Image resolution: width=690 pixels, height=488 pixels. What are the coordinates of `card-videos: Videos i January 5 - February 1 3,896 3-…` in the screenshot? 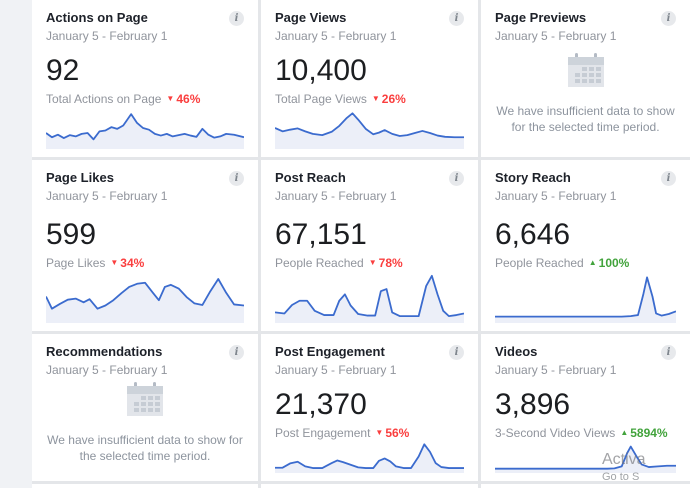 It's located at (585, 407).